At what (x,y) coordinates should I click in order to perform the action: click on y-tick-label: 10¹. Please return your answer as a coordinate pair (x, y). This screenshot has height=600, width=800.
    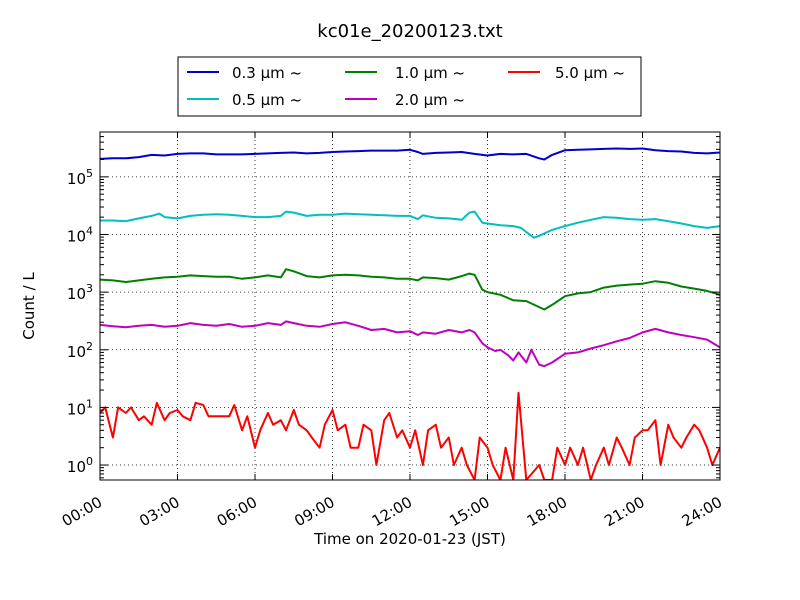
    Looking at the image, I should click on (80, 407).